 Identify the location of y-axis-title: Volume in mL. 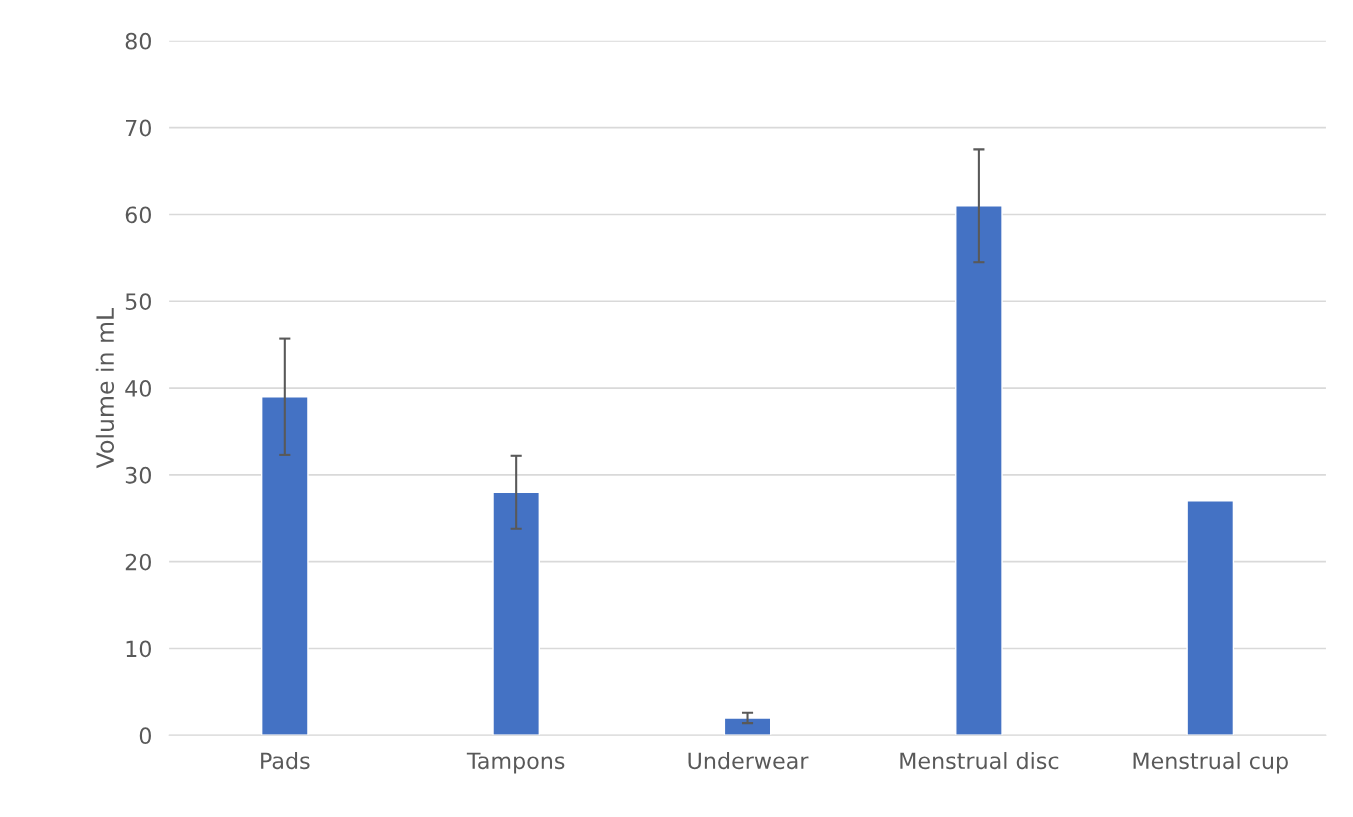
(105, 388).